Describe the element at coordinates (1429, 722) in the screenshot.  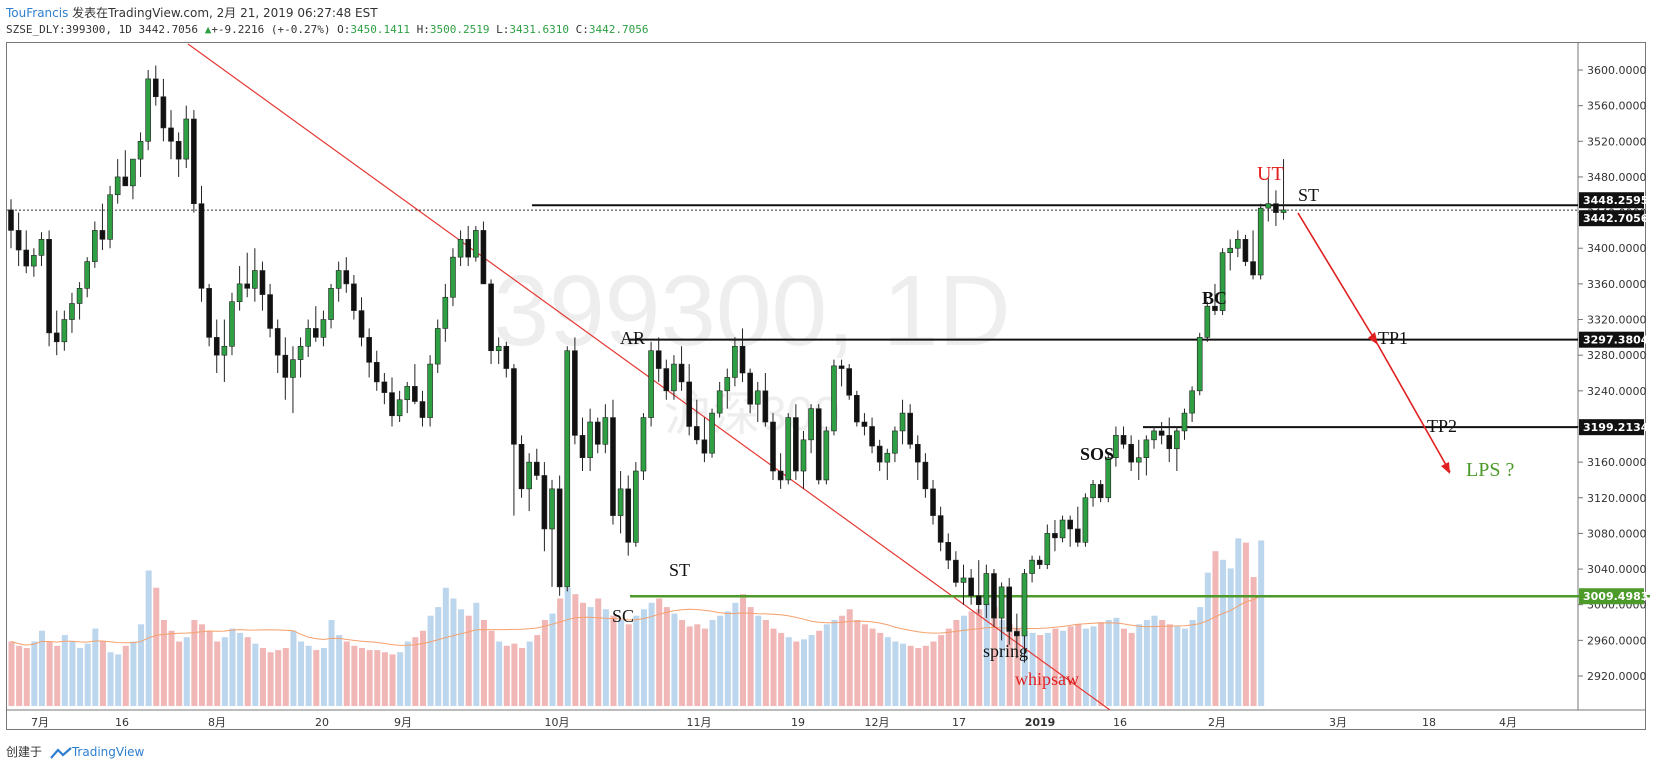
I see `time-tick-label: 18` at that location.